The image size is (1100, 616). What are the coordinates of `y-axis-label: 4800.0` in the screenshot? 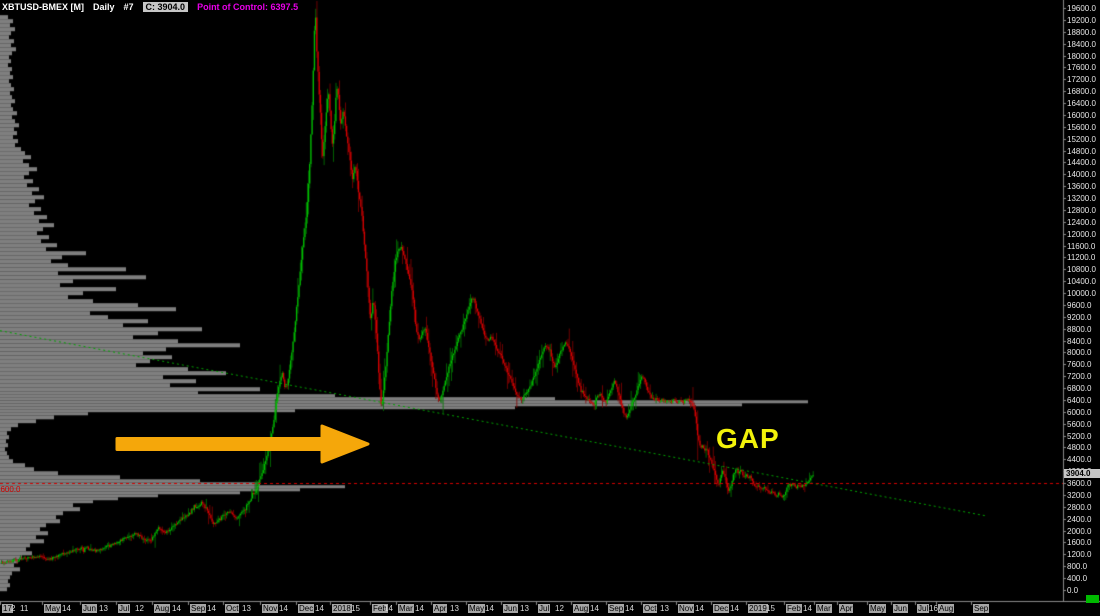 It's located at (1079, 448).